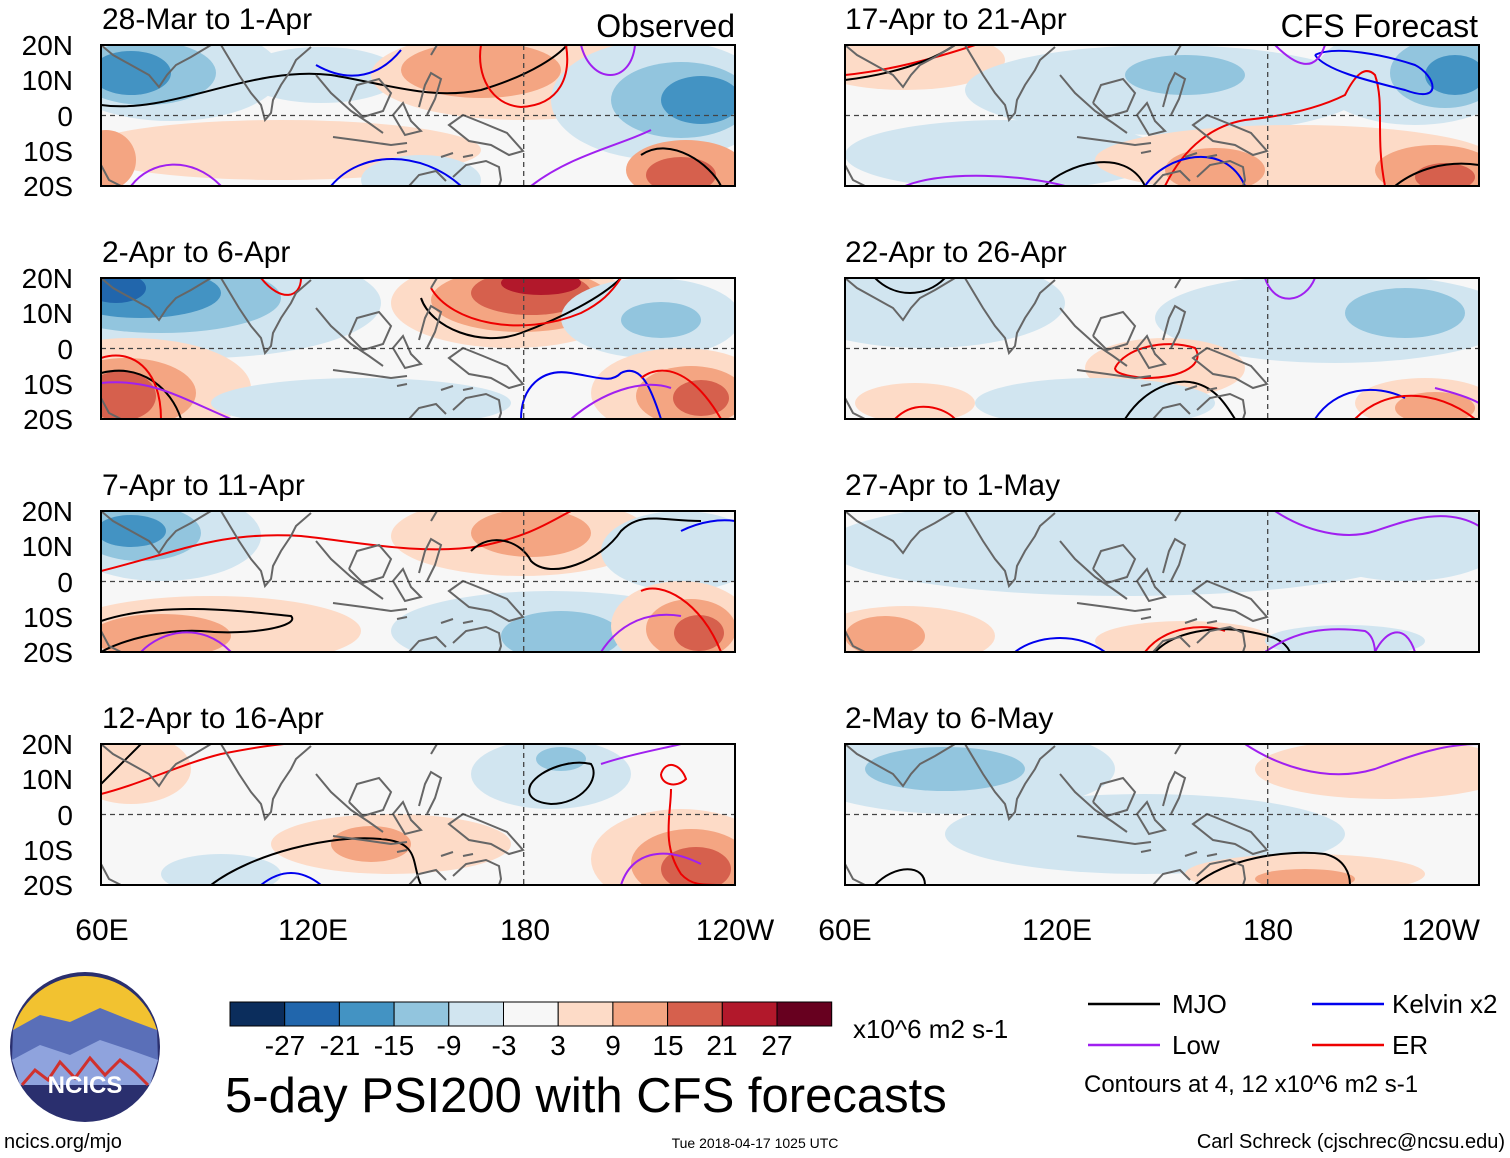  Describe the element at coordinates (755, 1143) in the screenshot. I see `timestamp: Tue 2018-04-17 1025 UTC` at that location.